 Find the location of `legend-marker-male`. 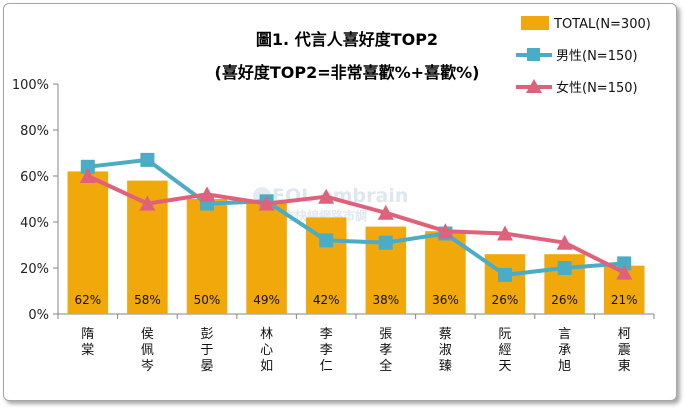

legend-marker-male is located at coordinates (533, 54).